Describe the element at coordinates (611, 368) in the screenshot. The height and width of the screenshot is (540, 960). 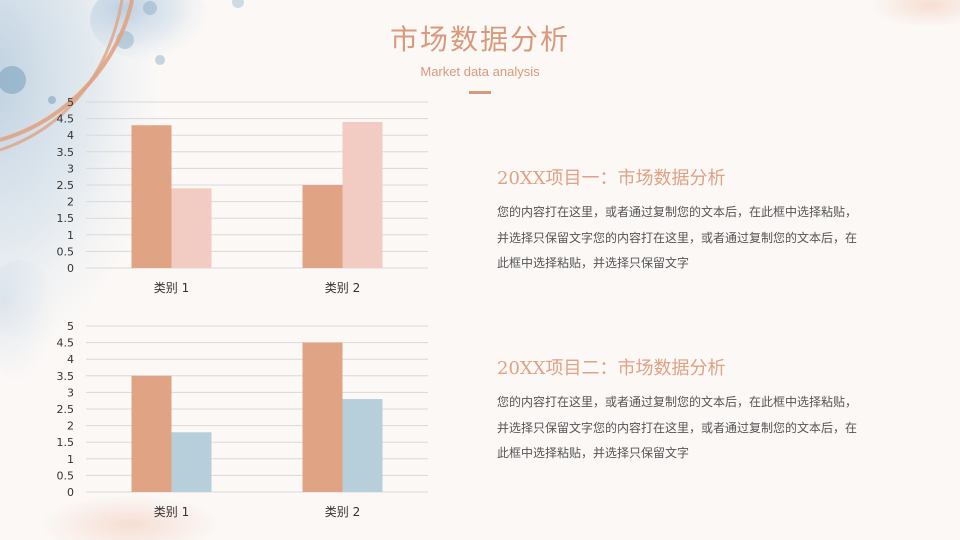
I see `project-two-title: 20XX项目二：市场数据分析` at that location.